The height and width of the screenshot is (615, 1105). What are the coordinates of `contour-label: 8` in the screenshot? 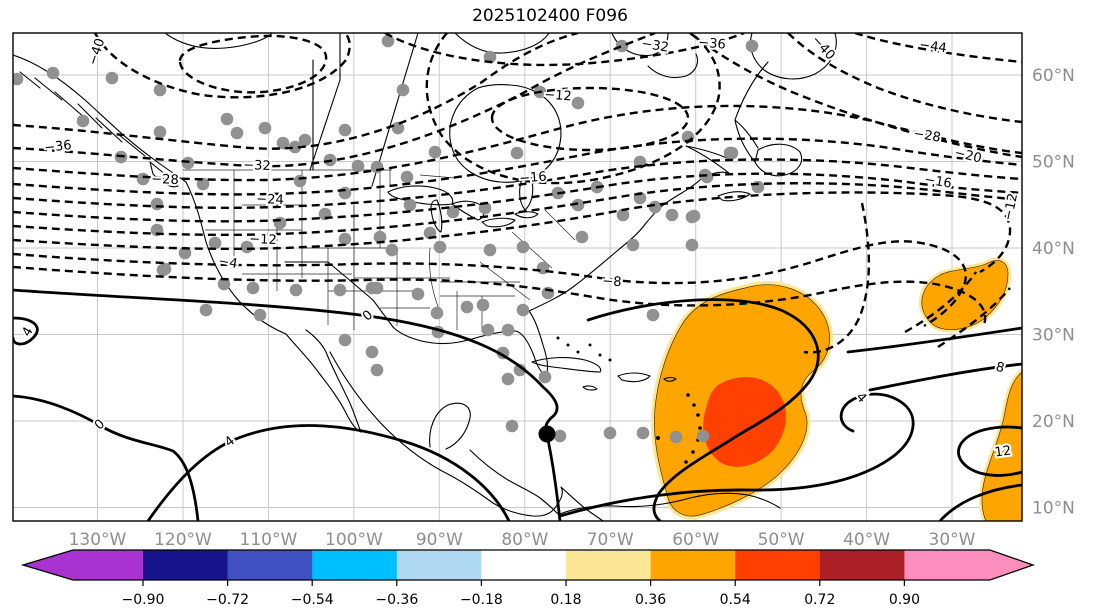 It's located at (1000, 368).